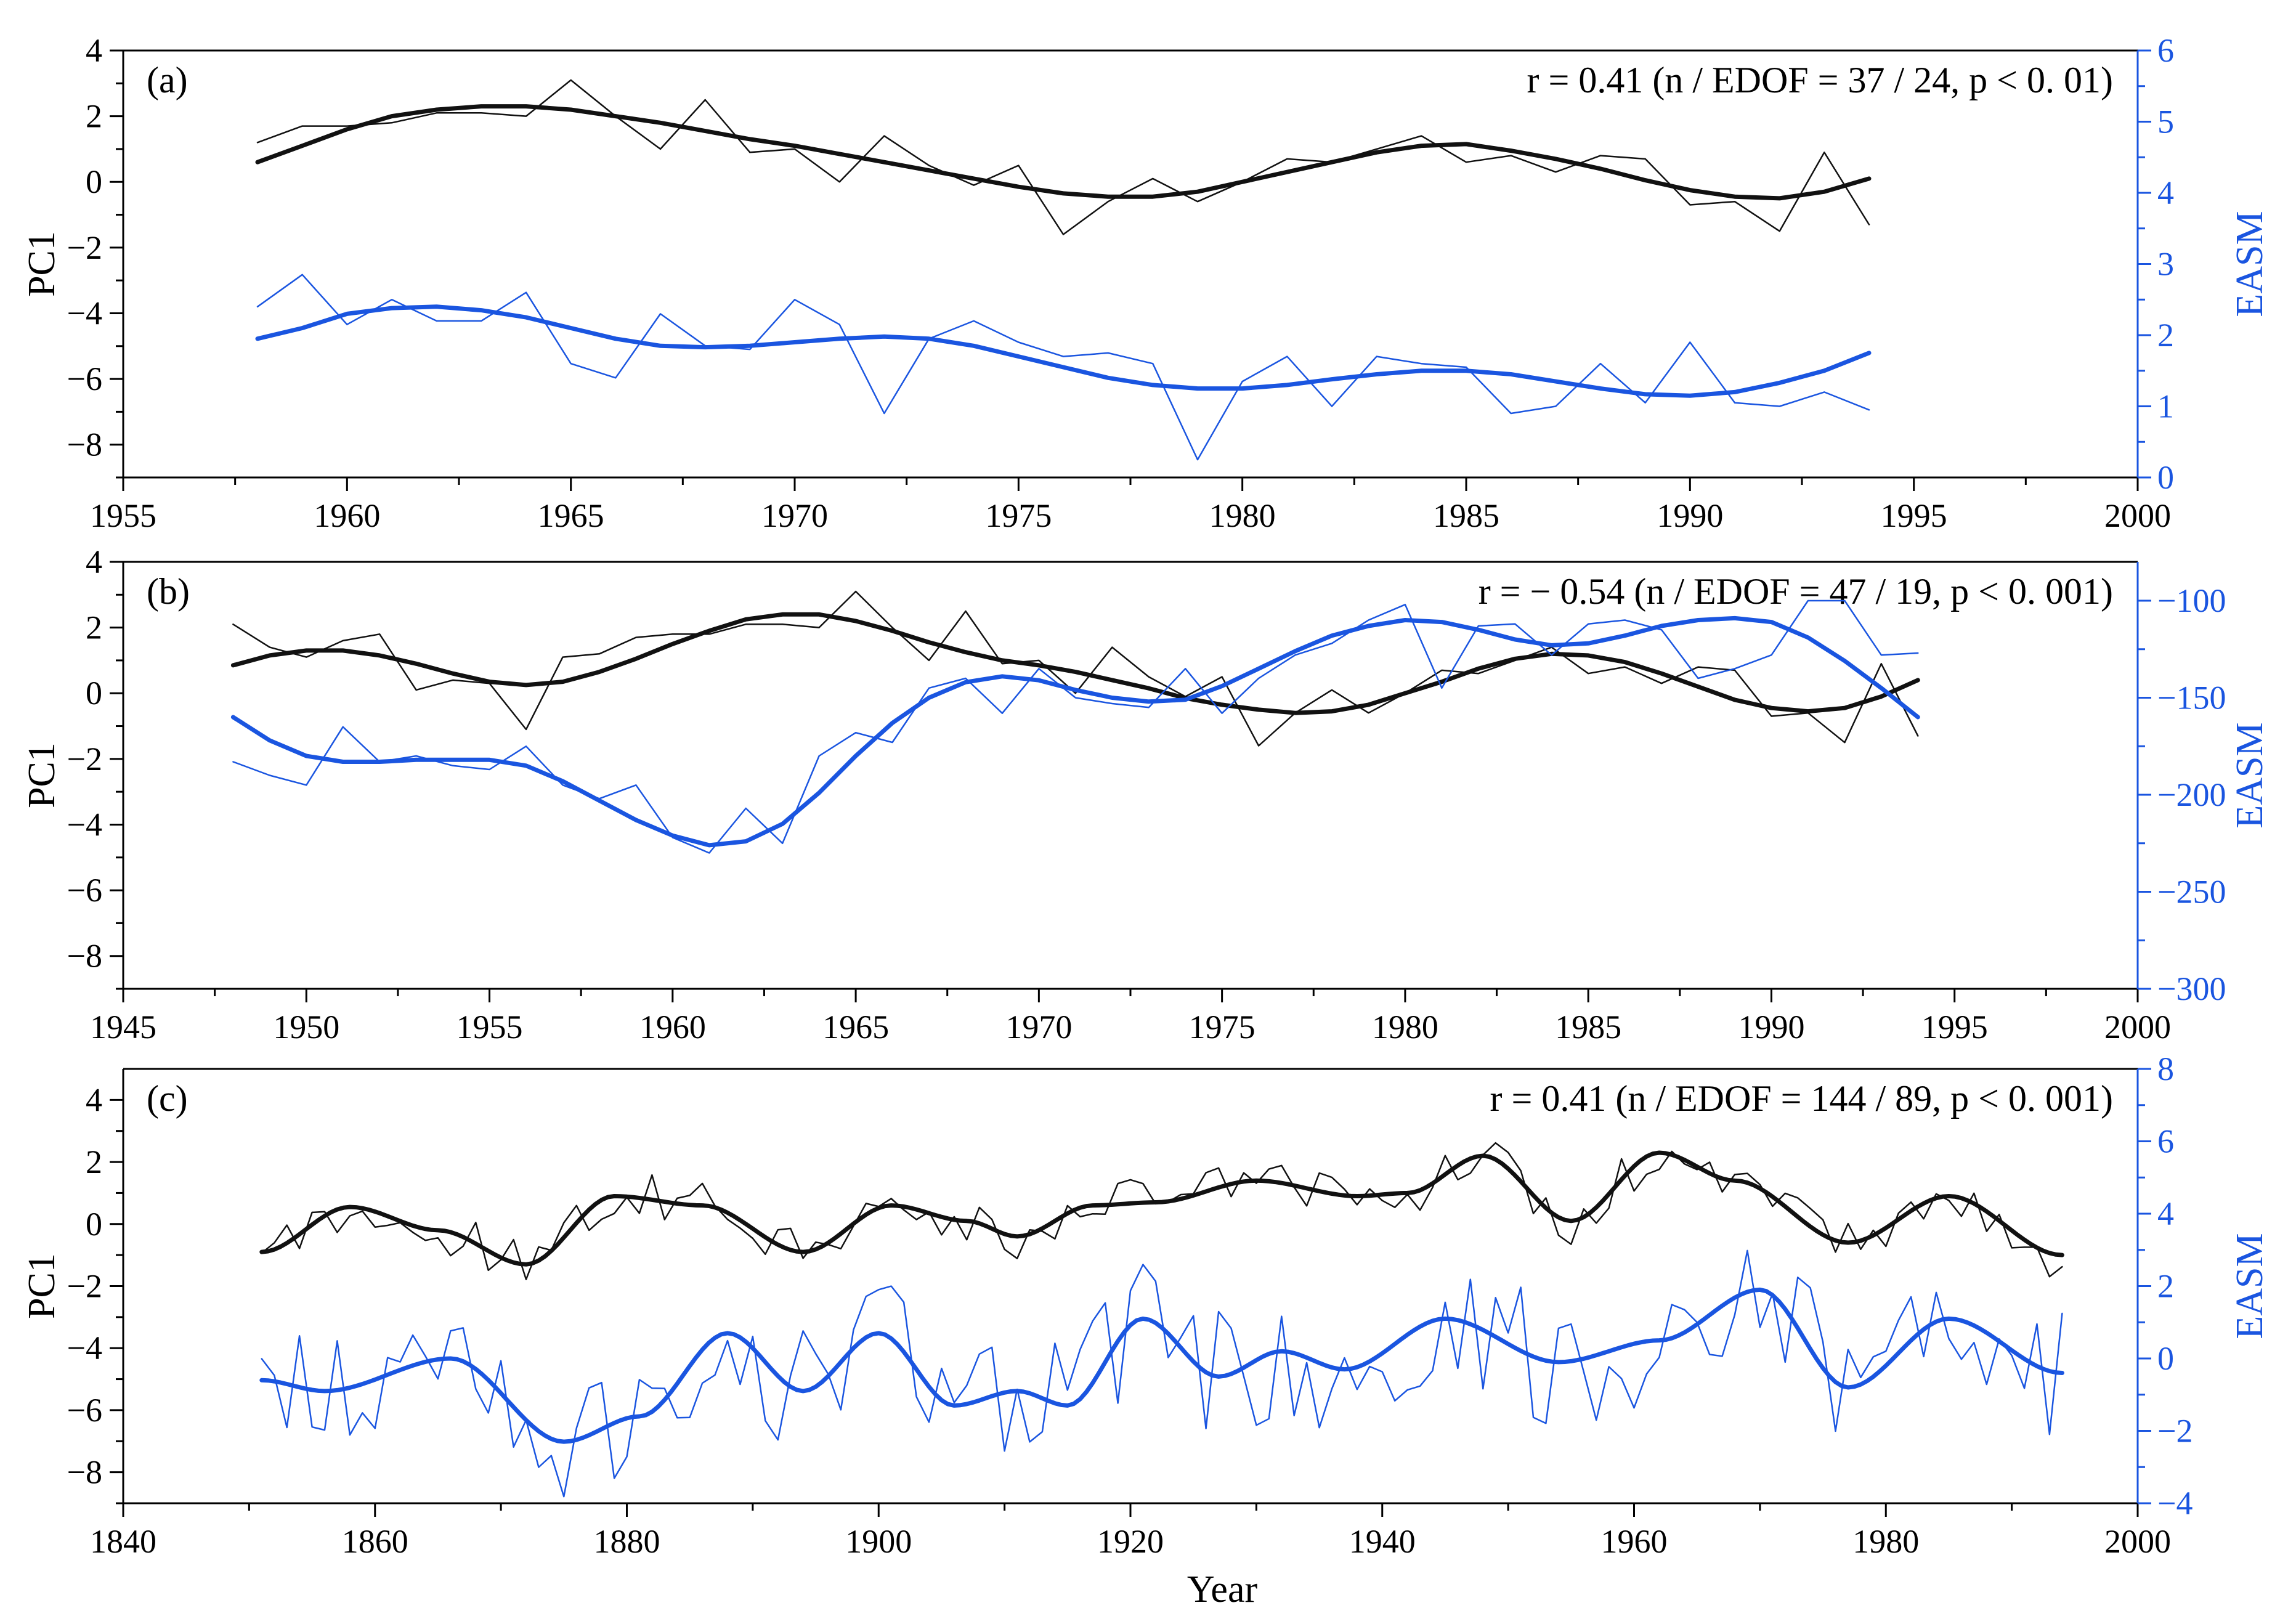 This screenshot has width=2296, height=1616. I want to click on y-right-tick-label: 3, so click(2165, 264).